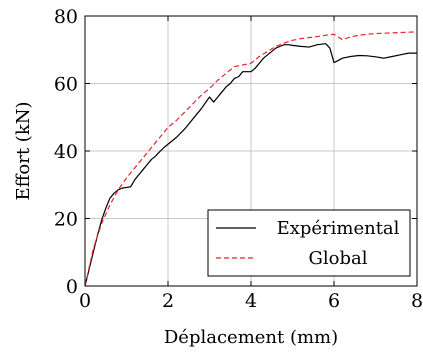  Describe the element at coordinates (338, 228) in the screenshot. I see `legend-label-experimental: Expérimental` at that location.